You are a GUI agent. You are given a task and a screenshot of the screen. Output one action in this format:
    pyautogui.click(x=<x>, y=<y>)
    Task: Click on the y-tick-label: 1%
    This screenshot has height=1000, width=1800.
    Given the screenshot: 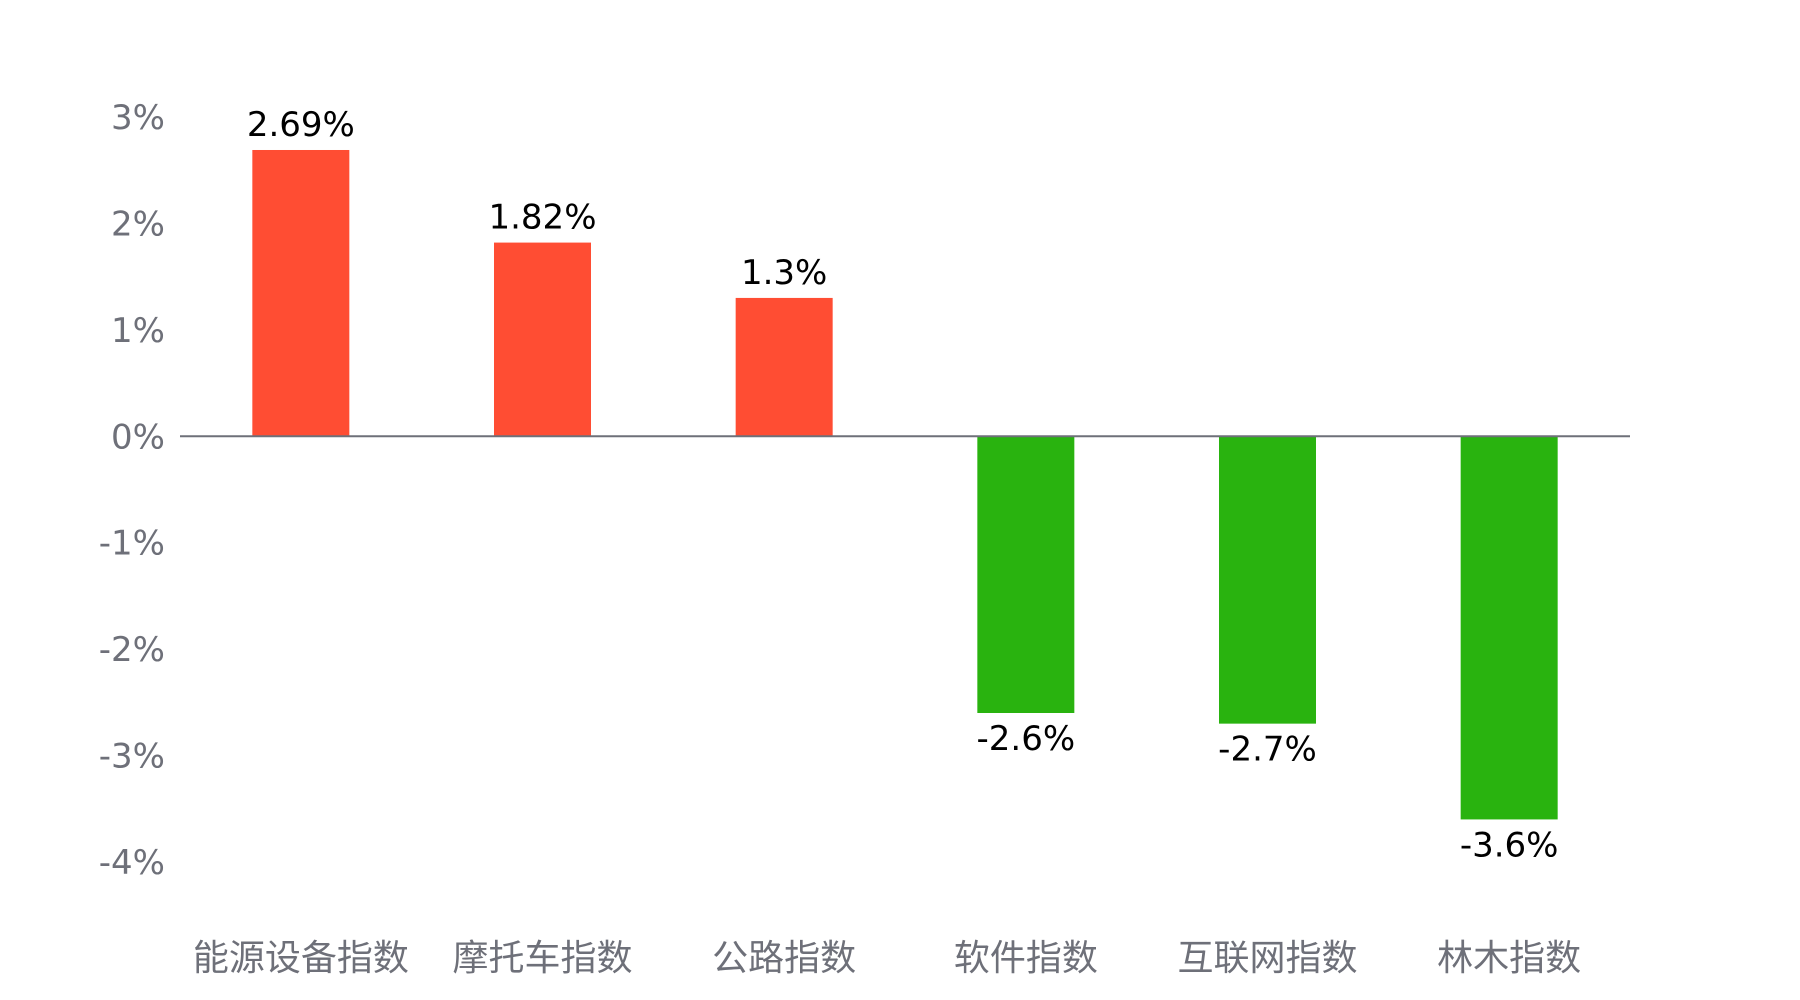 What is the action you would take?
    pyautogui.click(x=138, y=331)
    